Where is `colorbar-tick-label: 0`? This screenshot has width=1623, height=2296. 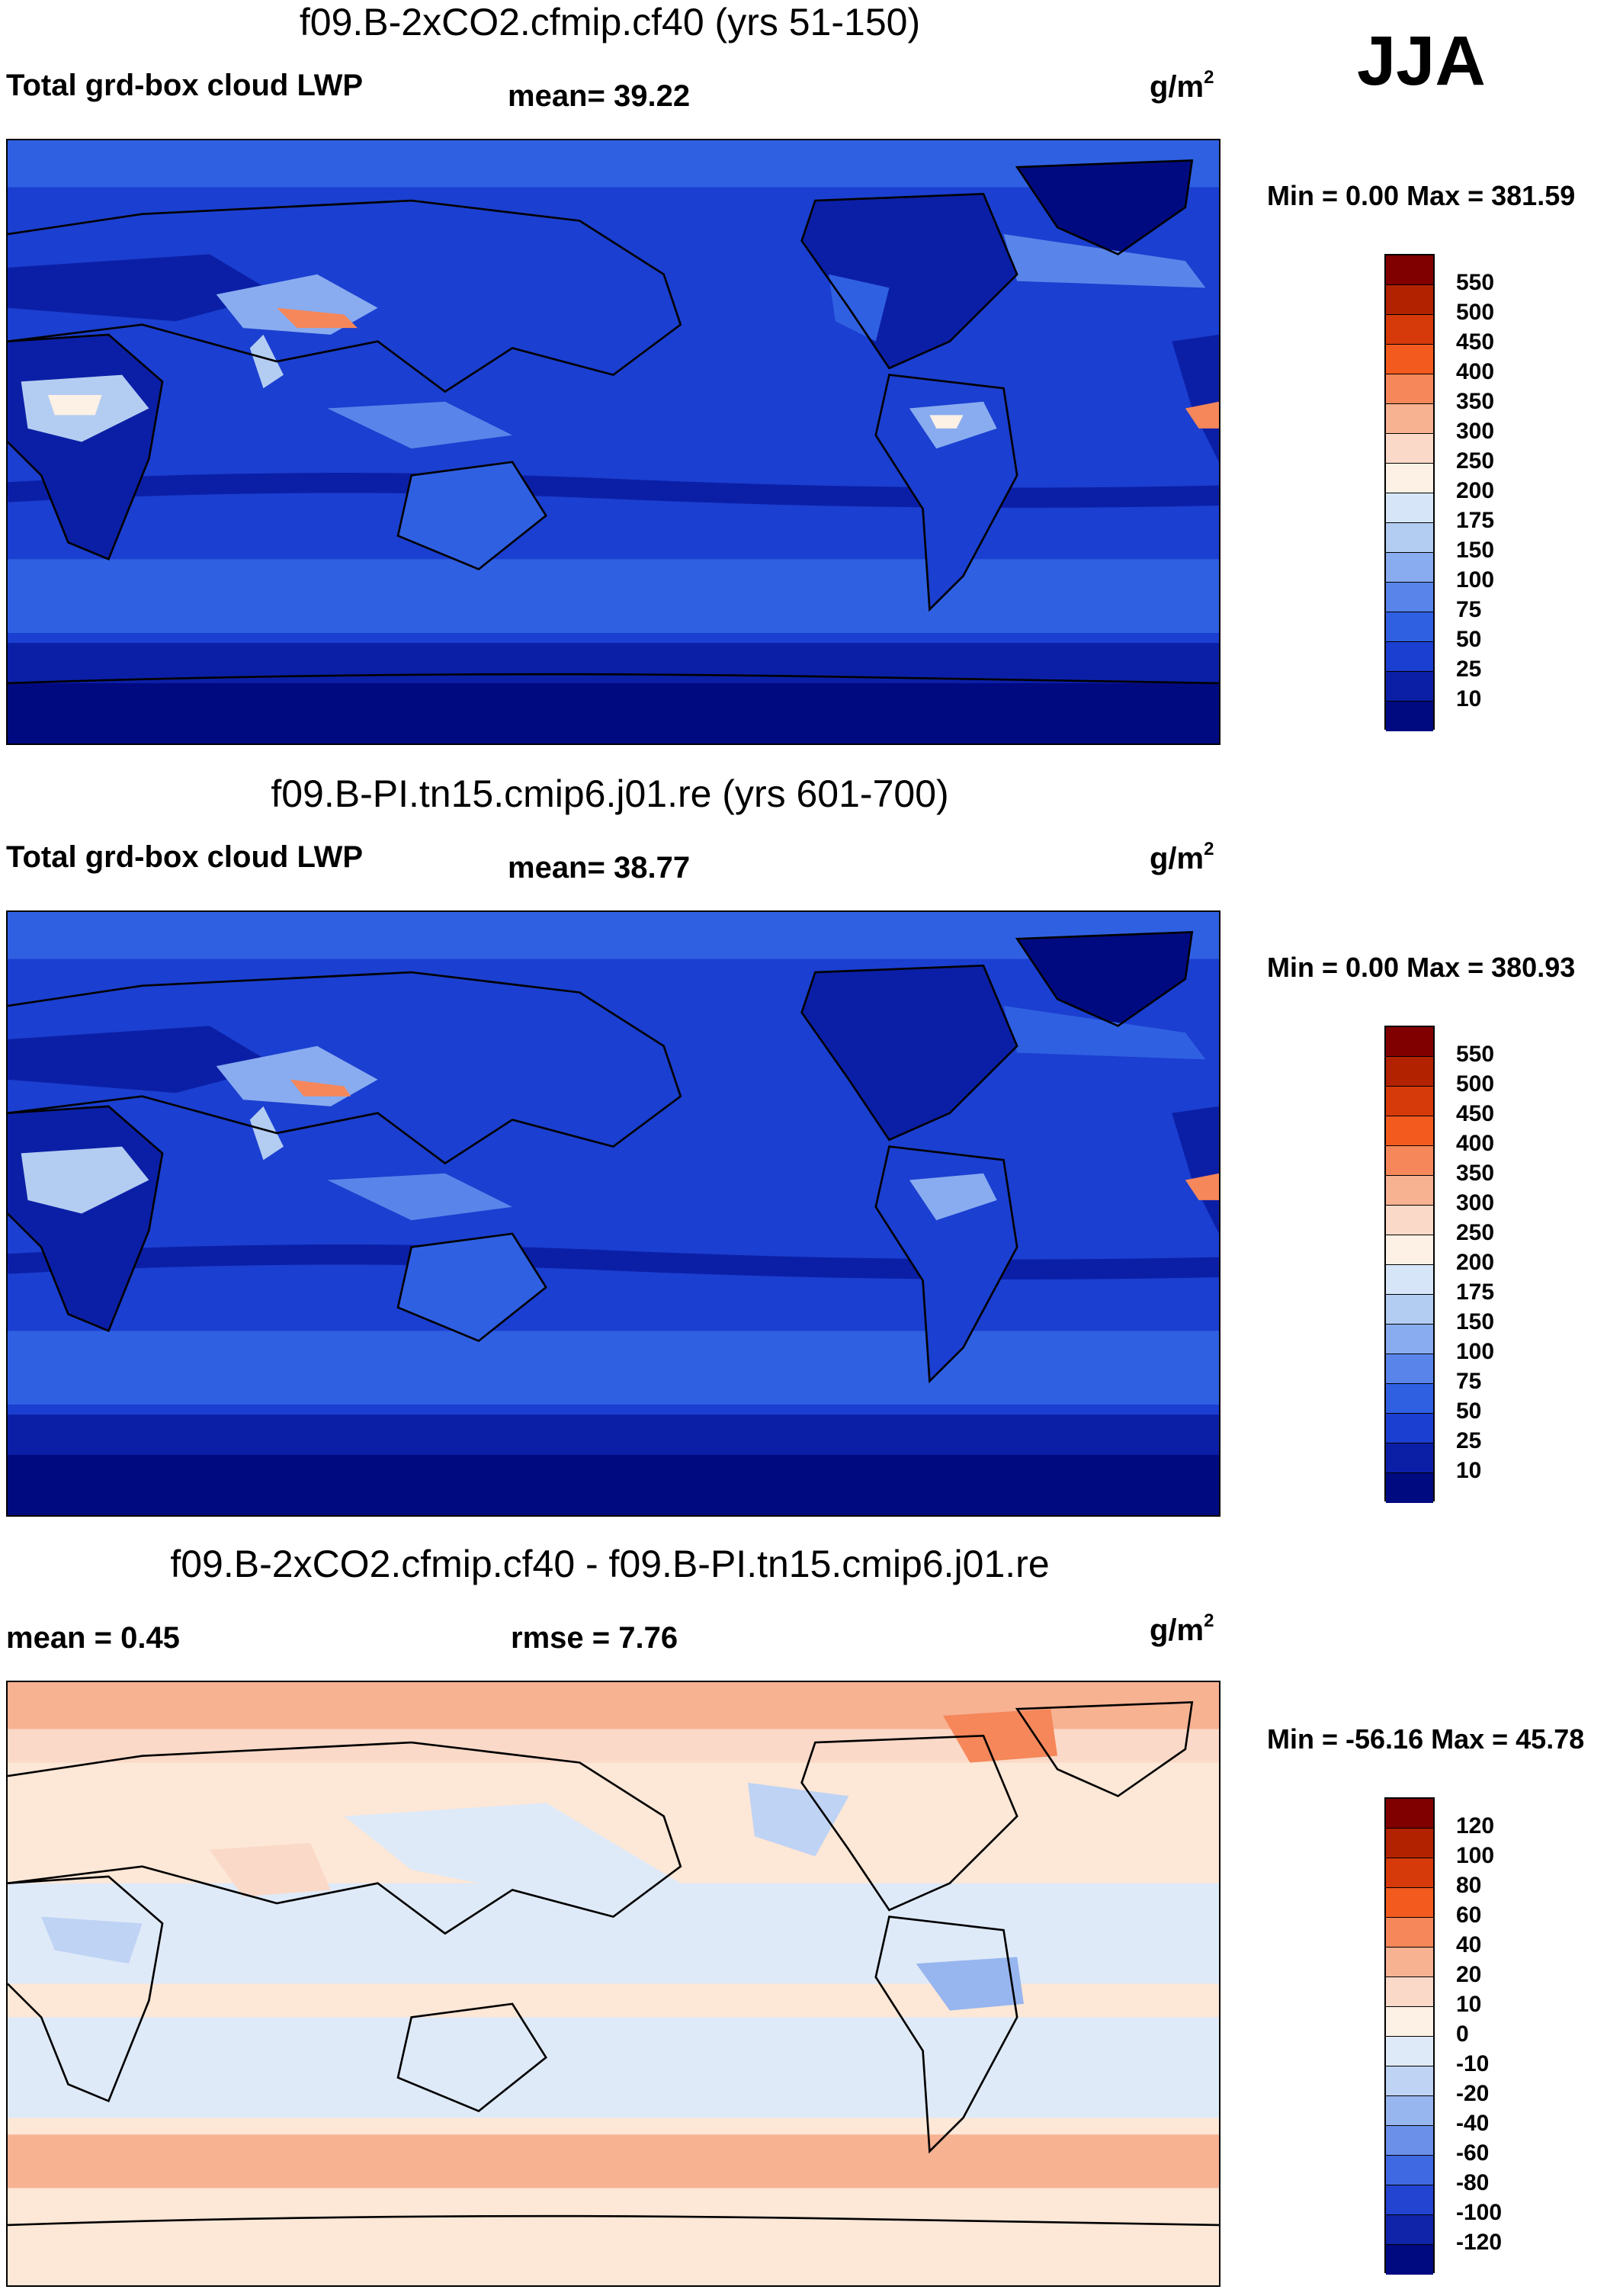
colorbar-tick-label: 0 is located at coordinates (1462, 2034).